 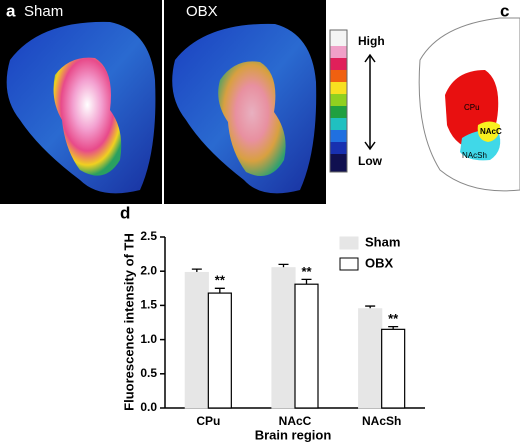 I want to click on y-axis-label: Fluorescence intensity of TH, so click(x=128, y=322).